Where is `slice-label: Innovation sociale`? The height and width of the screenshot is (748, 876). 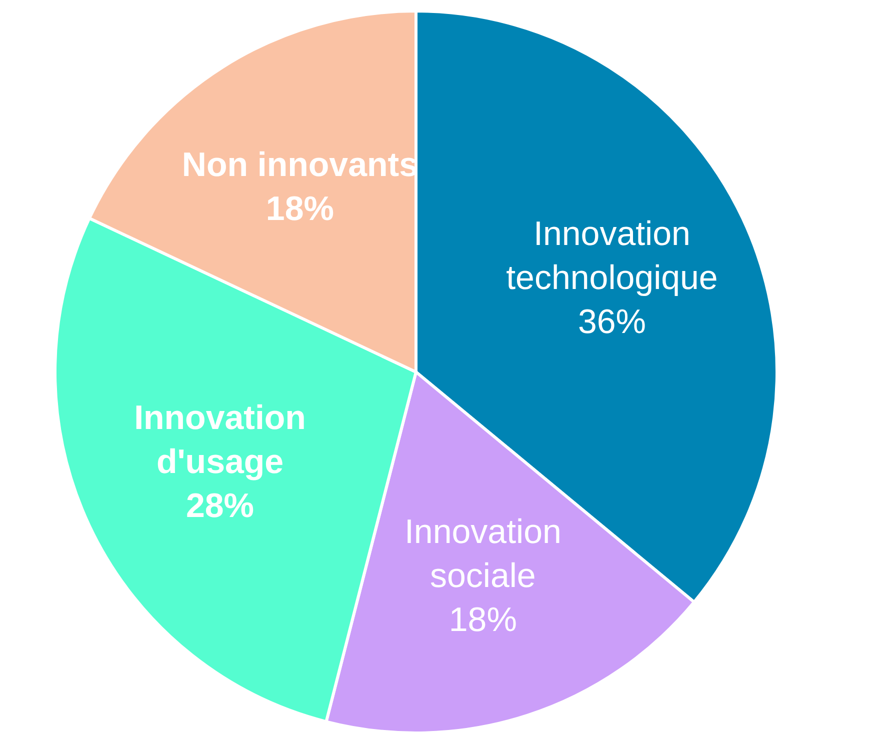 slice-label: Innovation sociale is located at coordinates (483, 553).